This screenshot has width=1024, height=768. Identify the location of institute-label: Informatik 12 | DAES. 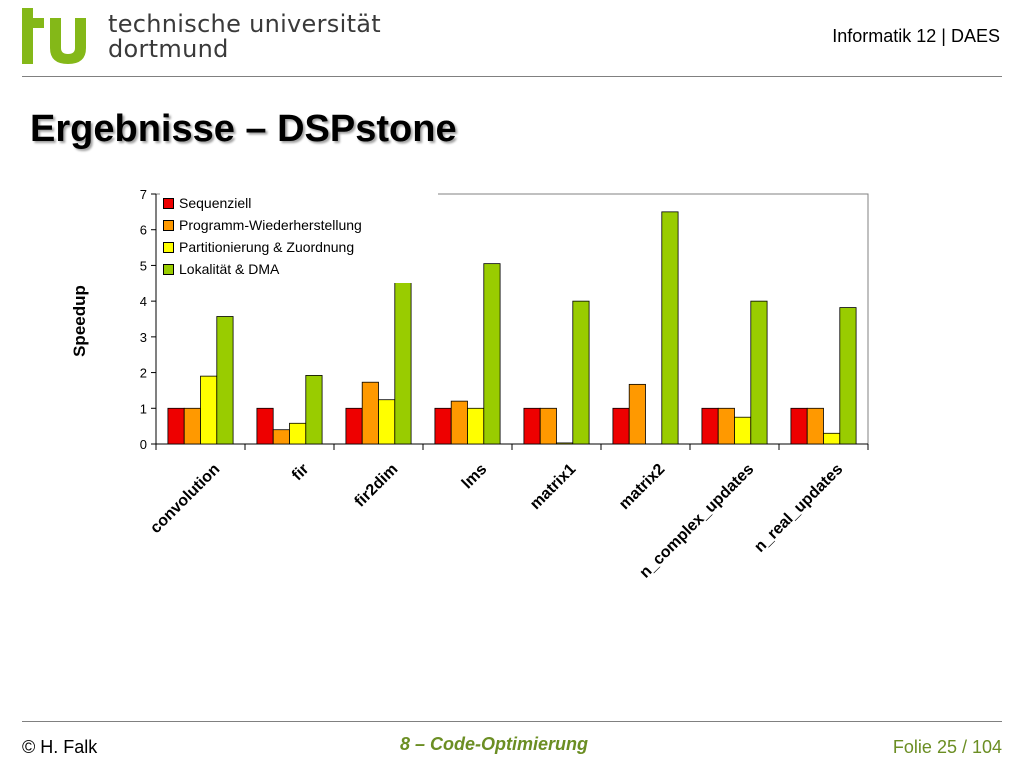
(916, 36).